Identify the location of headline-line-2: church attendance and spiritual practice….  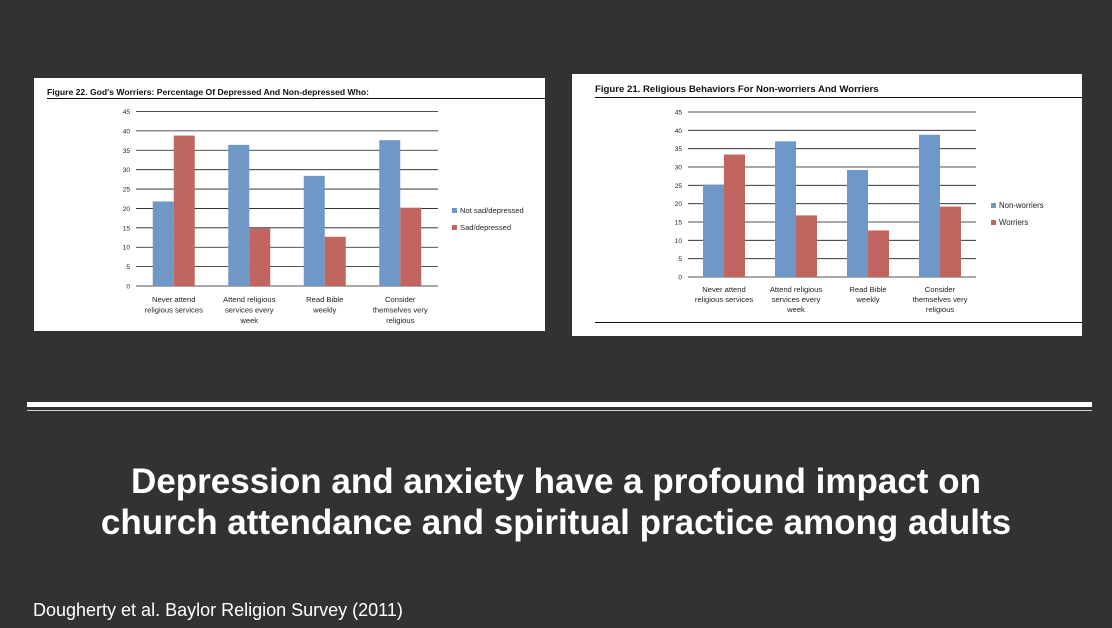
(556, 522).